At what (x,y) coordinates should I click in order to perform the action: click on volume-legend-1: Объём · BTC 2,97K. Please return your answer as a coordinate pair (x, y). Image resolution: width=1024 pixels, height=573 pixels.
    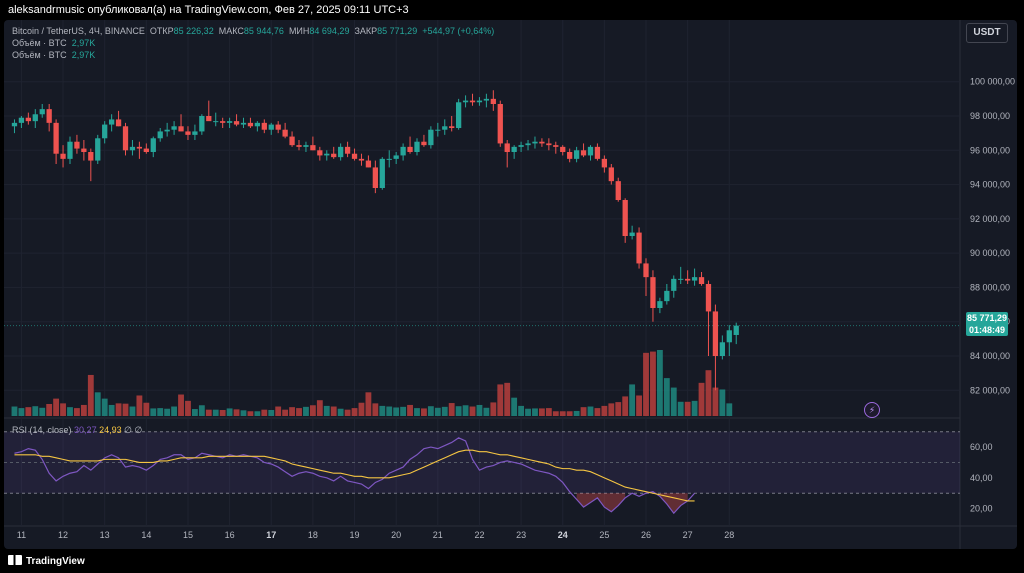
    Looking at the image, I should click on (53, 43).